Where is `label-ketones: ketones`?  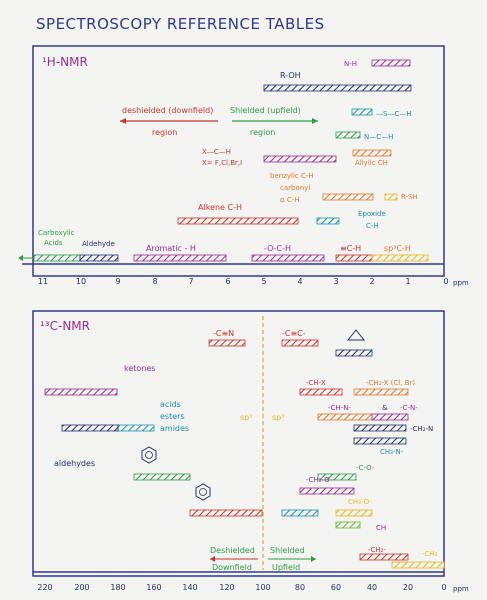
label-ketones: ketones is located at coordinates (139, 368).